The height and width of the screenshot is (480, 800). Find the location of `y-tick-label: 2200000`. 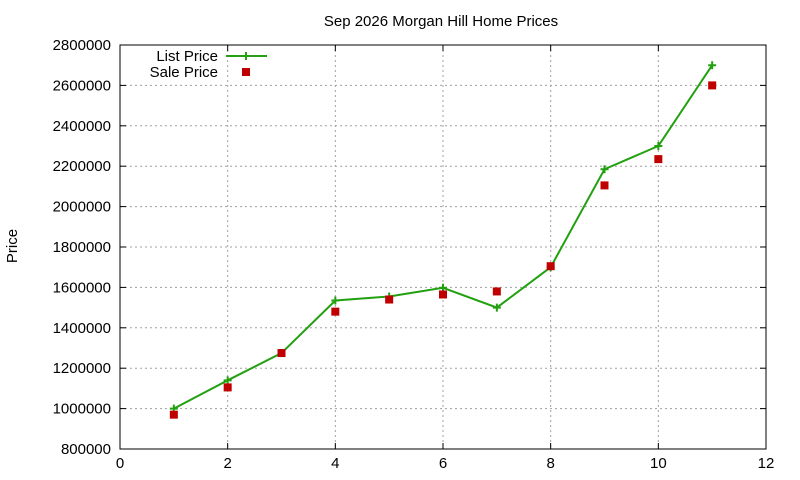

y-tick-label: 2200000 is located at coordinates (82, 166).